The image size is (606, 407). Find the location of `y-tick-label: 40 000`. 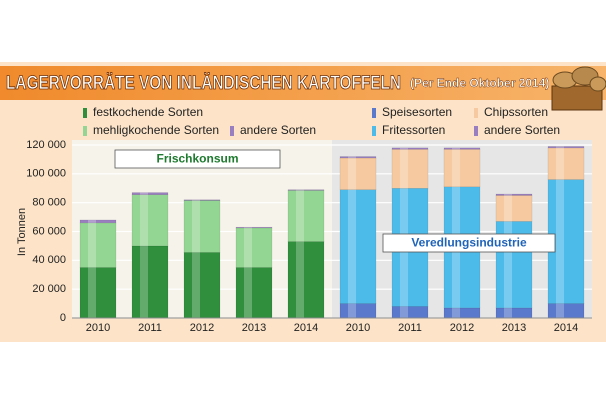

y-tick-label: 40 000 is located at coordinates (49, 260).